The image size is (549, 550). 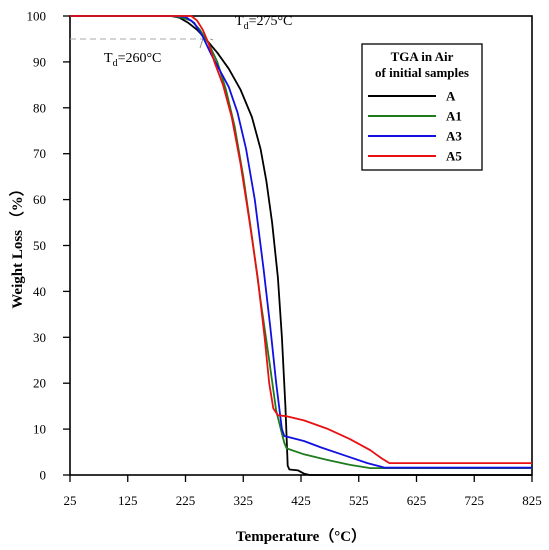 I want to click on y-tick-label: 80, so click(x=39, y=107).